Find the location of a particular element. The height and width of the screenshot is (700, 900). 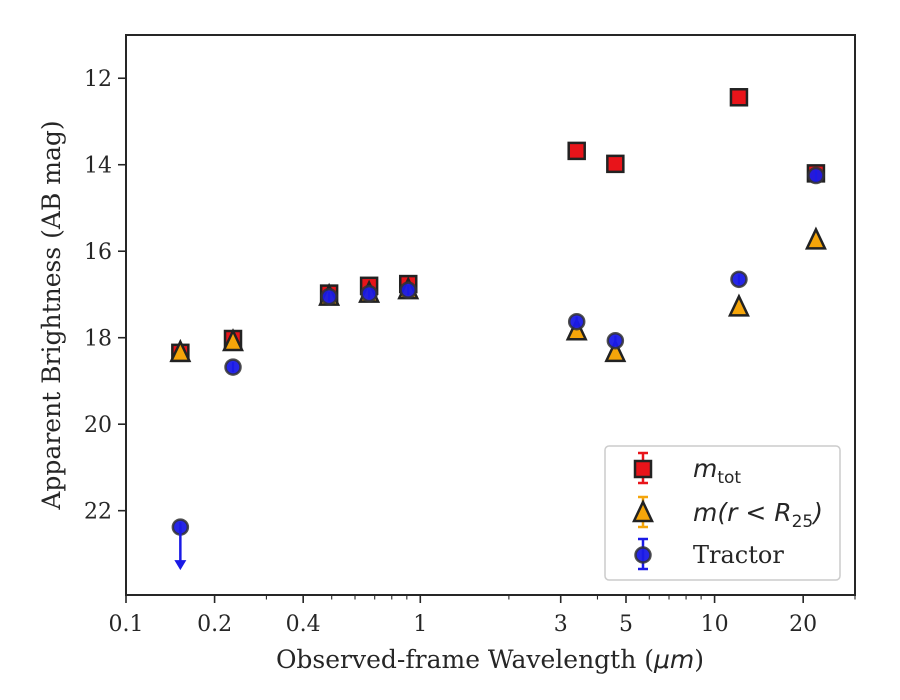

x-tick-label: 0.4 is located at coordinates (303, 624).